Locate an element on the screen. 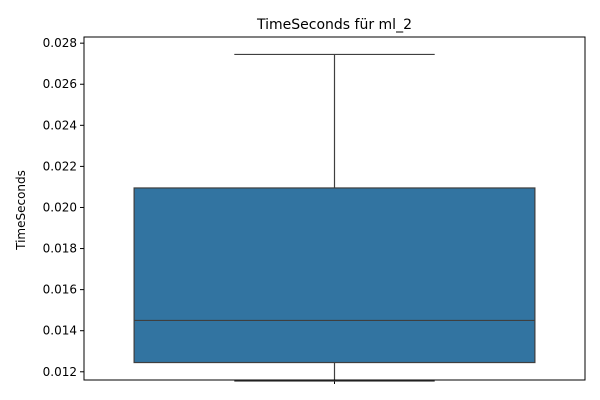 The height and width of the screenshot is (400, 600). y-tick-label: 0.020 is located at coordinates (60, 207).